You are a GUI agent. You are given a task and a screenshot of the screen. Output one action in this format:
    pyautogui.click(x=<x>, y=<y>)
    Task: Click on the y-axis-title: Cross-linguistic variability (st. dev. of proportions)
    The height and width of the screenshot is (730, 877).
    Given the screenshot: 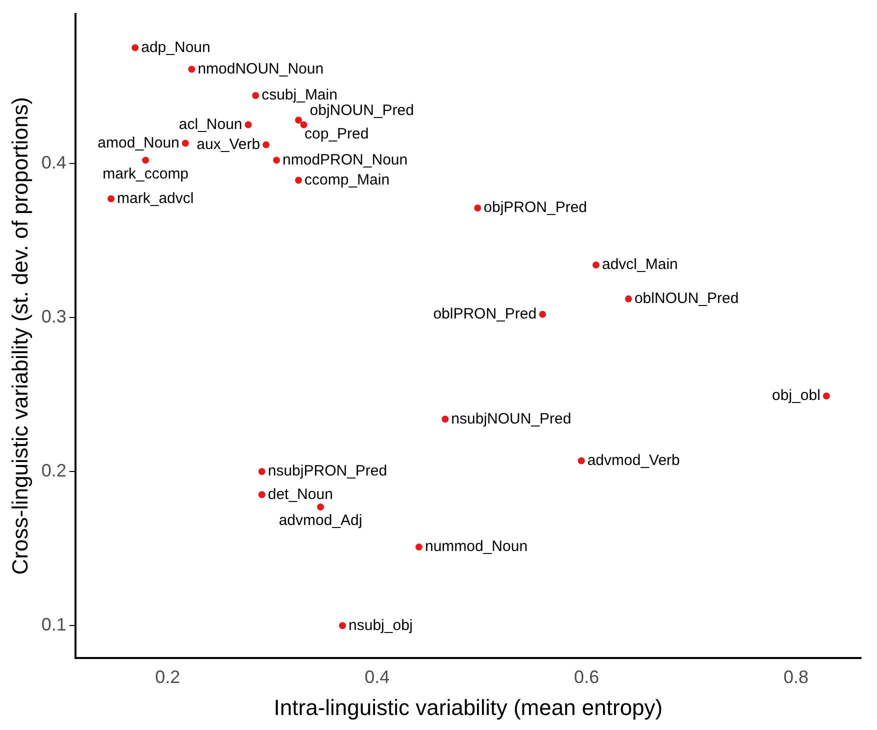 What is the action you would take?
    pyautogui.click(x=19, y=336)
    